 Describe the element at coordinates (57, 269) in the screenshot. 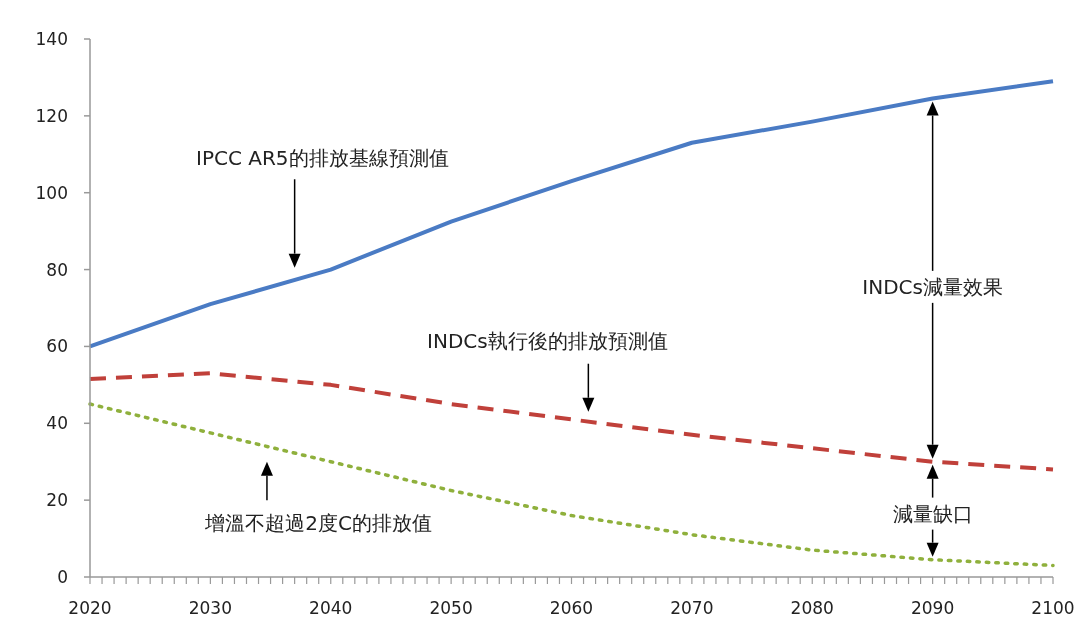

I see `y-tick-label: 80` at that location.